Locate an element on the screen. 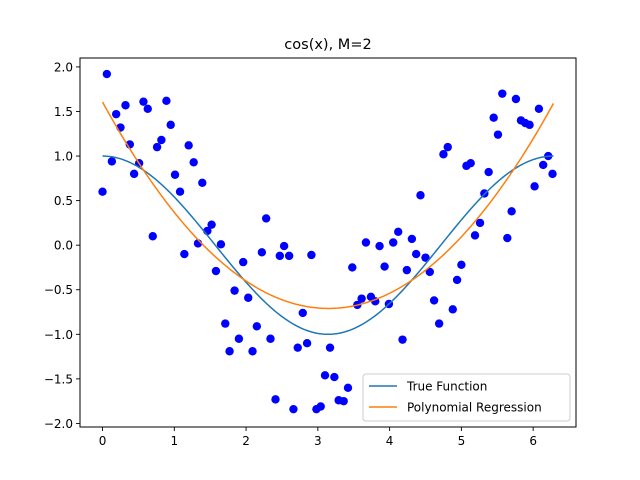 This screenshot has height=480, width=640. y-tick-label: −1.0 is located at coordinates (58, 335).